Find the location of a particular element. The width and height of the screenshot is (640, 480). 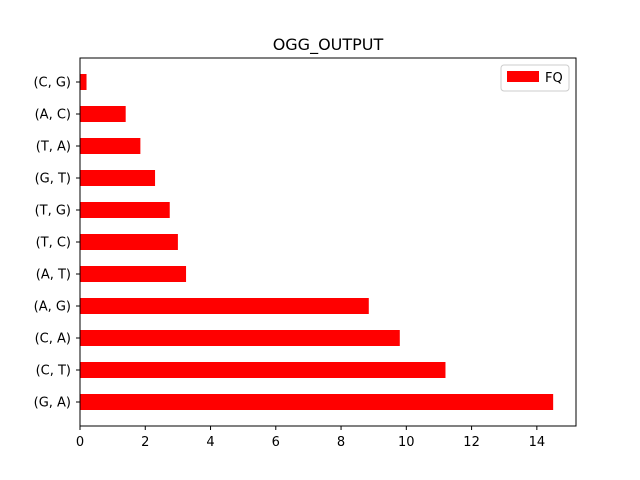

y-tick-label: (T, A) is located at coordinates (53, 147).